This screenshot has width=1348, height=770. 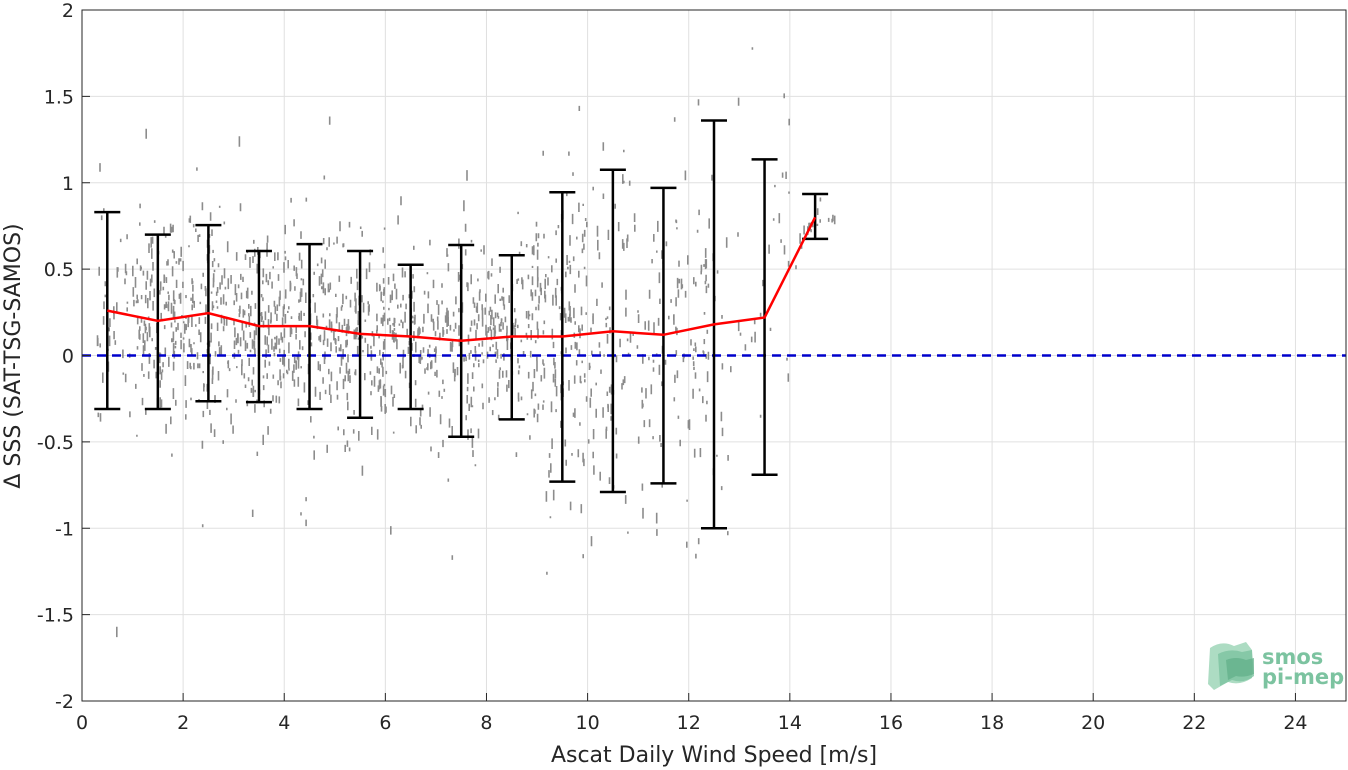 I want to click on y-tick-label: 0, so click(x=68, y=357).